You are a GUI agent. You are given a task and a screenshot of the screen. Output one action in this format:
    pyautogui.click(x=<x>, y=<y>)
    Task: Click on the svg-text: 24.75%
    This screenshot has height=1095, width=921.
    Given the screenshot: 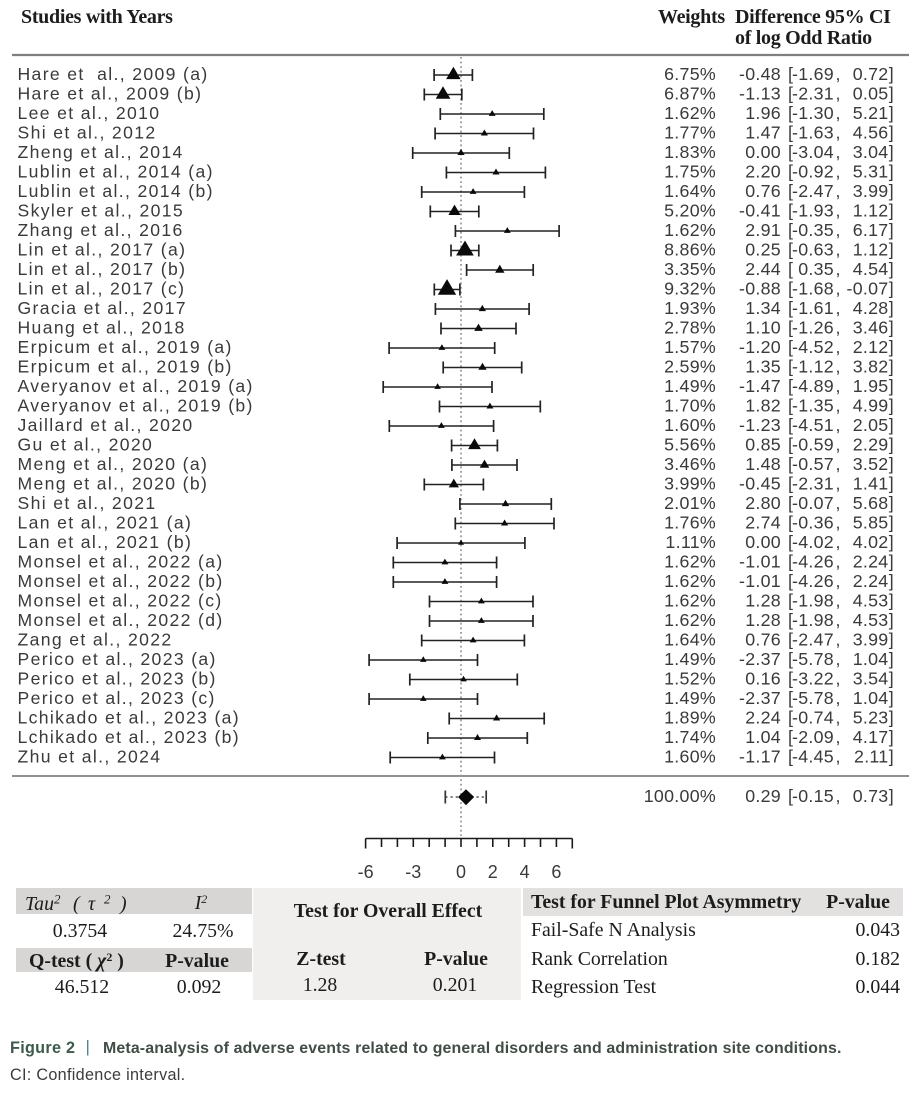 What is the action you would take?
    pyautogui.click(x=203, y=931)
    